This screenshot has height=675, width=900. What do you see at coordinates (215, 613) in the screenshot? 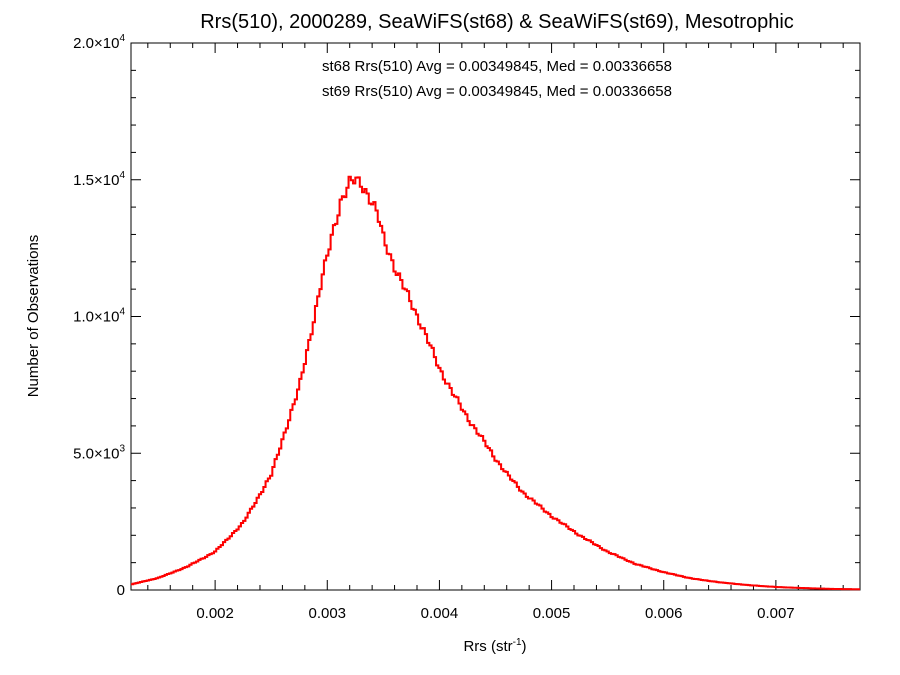
I see `x-tick-label: 0.002` at bounding box center [215, 613].